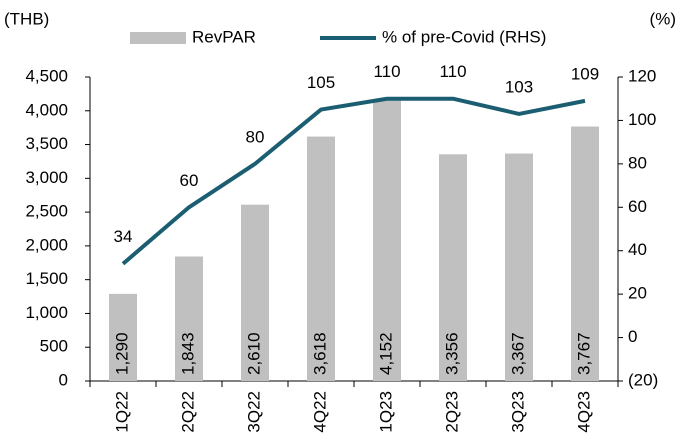 This screenshot has width=681, height=448. What do you see at coordinates (319, 353) in the screenshot?
I see `bar-value-label: 3,618` at bounding box center [319, 353].